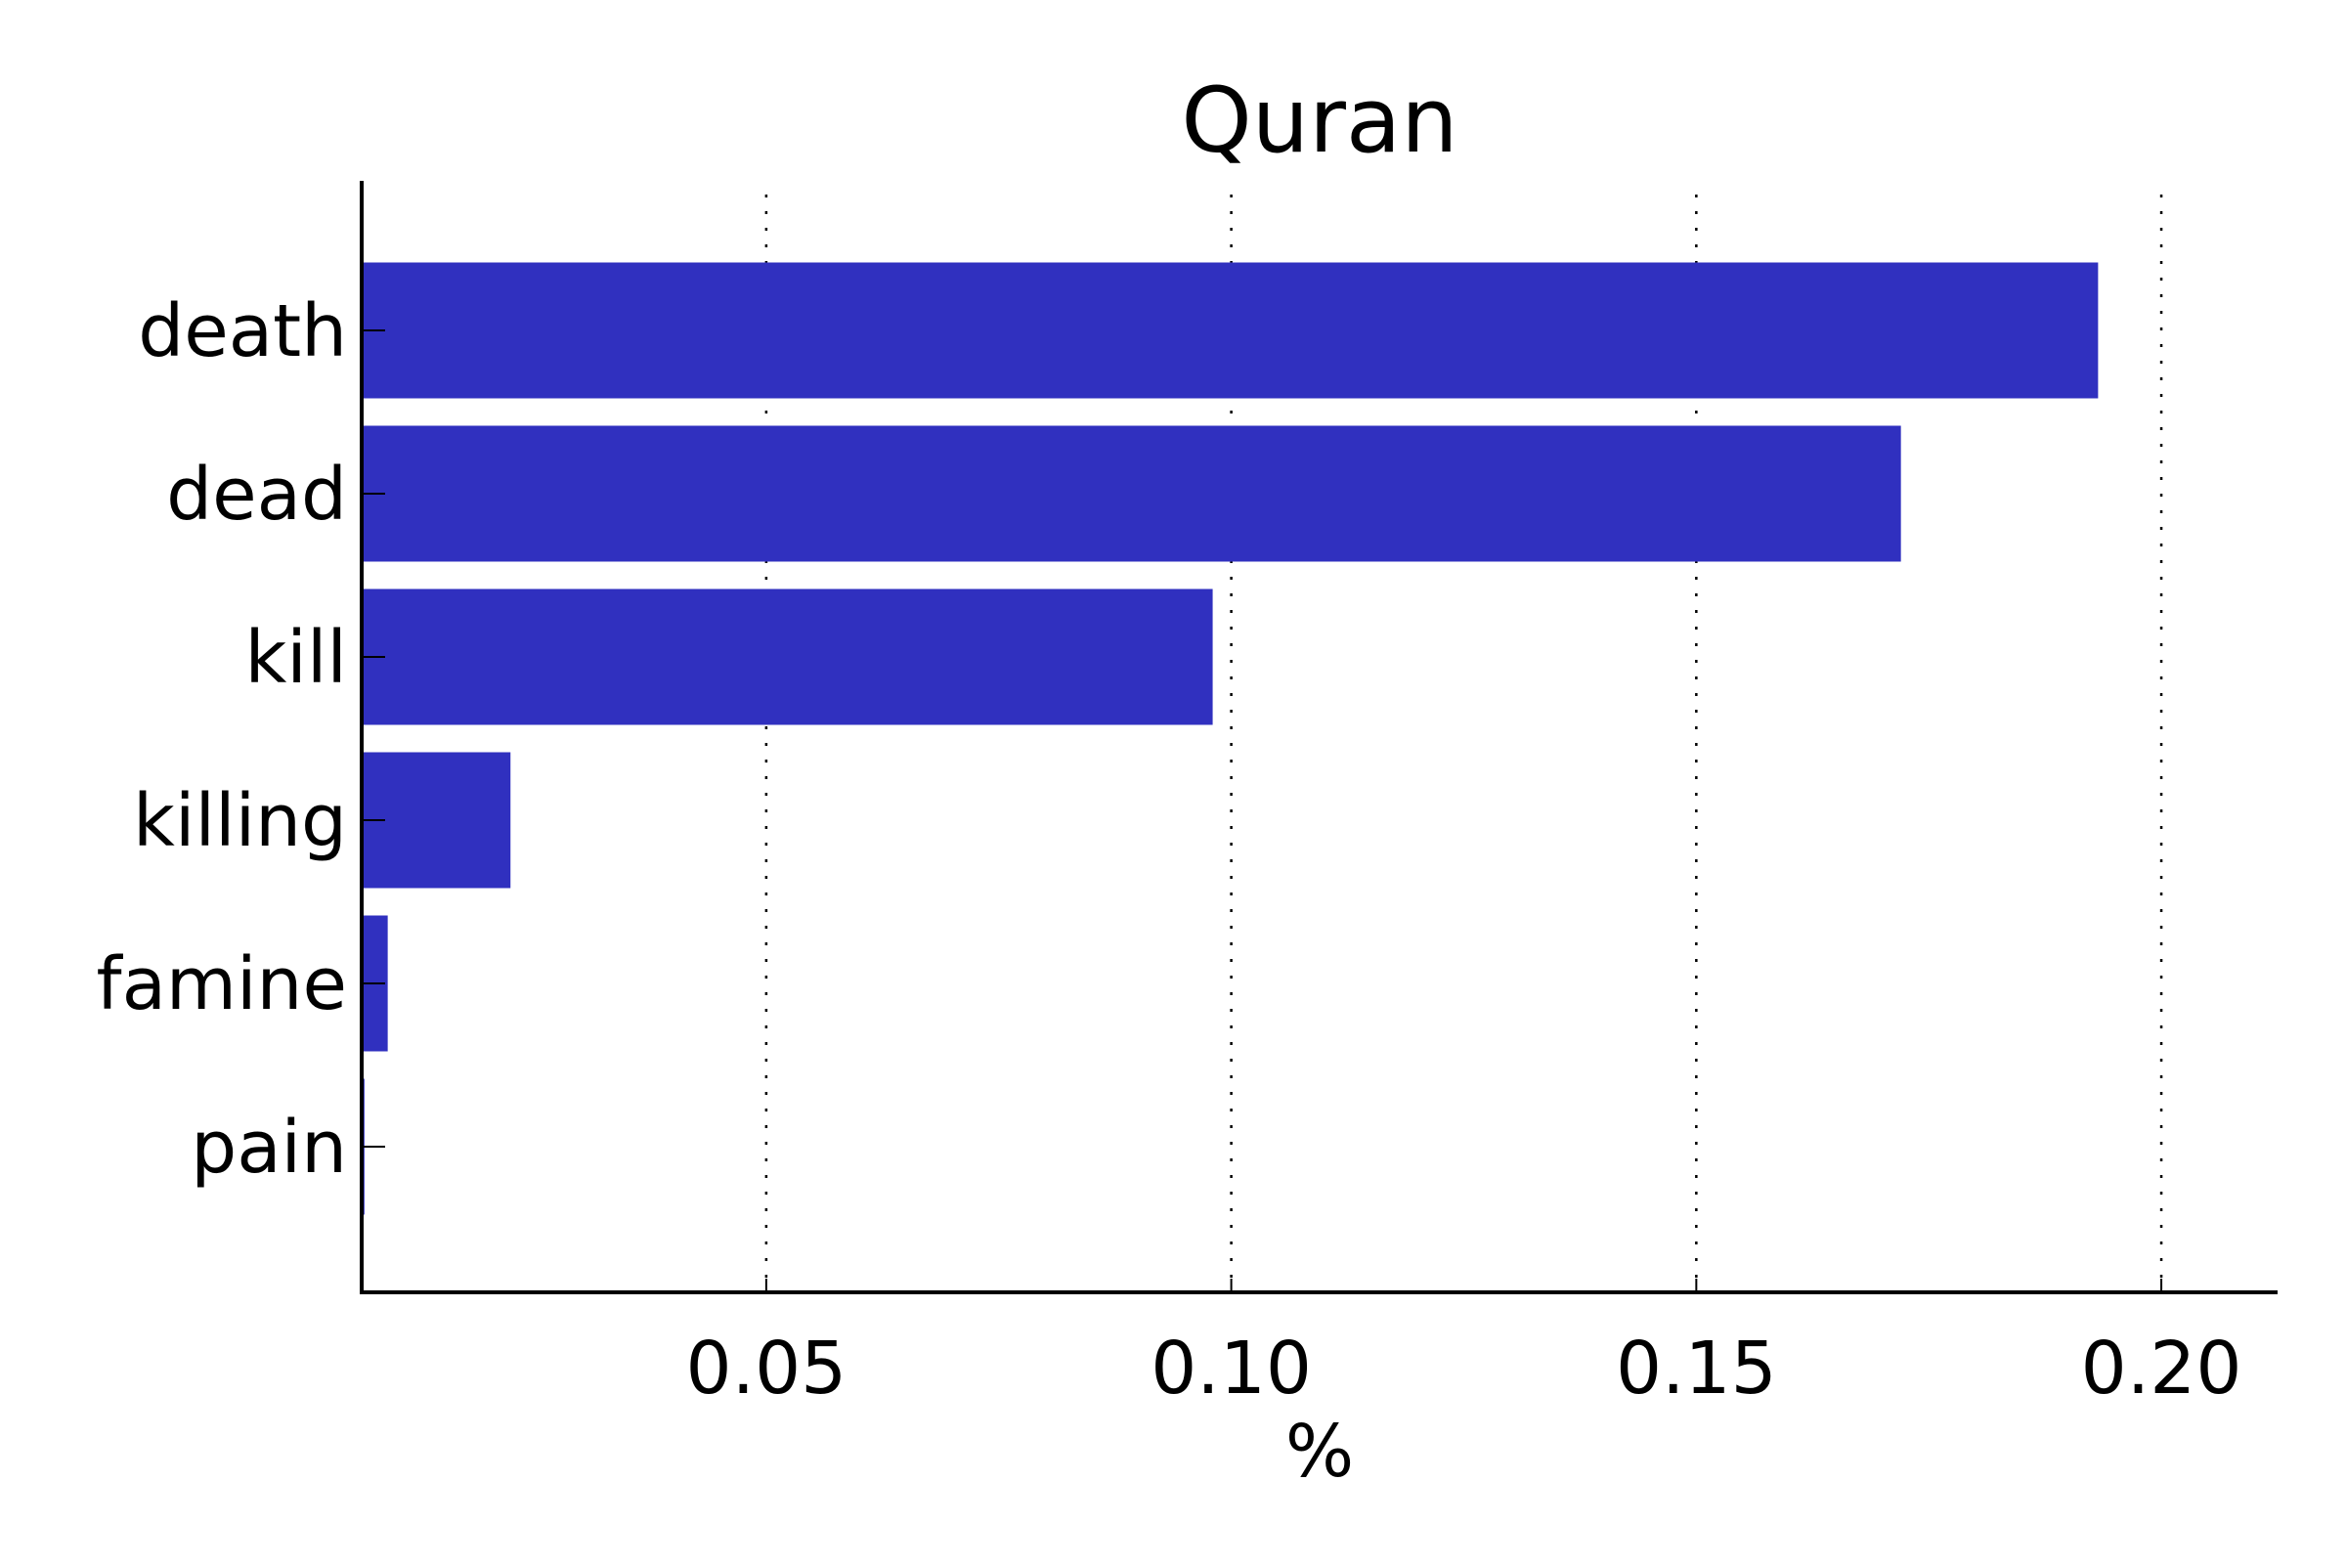 This screenshot has height=1568, width=2346. What do you see at coordinates (437, 820) in the screenshot?
I see `bar-killing` at bounding box center [437, 820].